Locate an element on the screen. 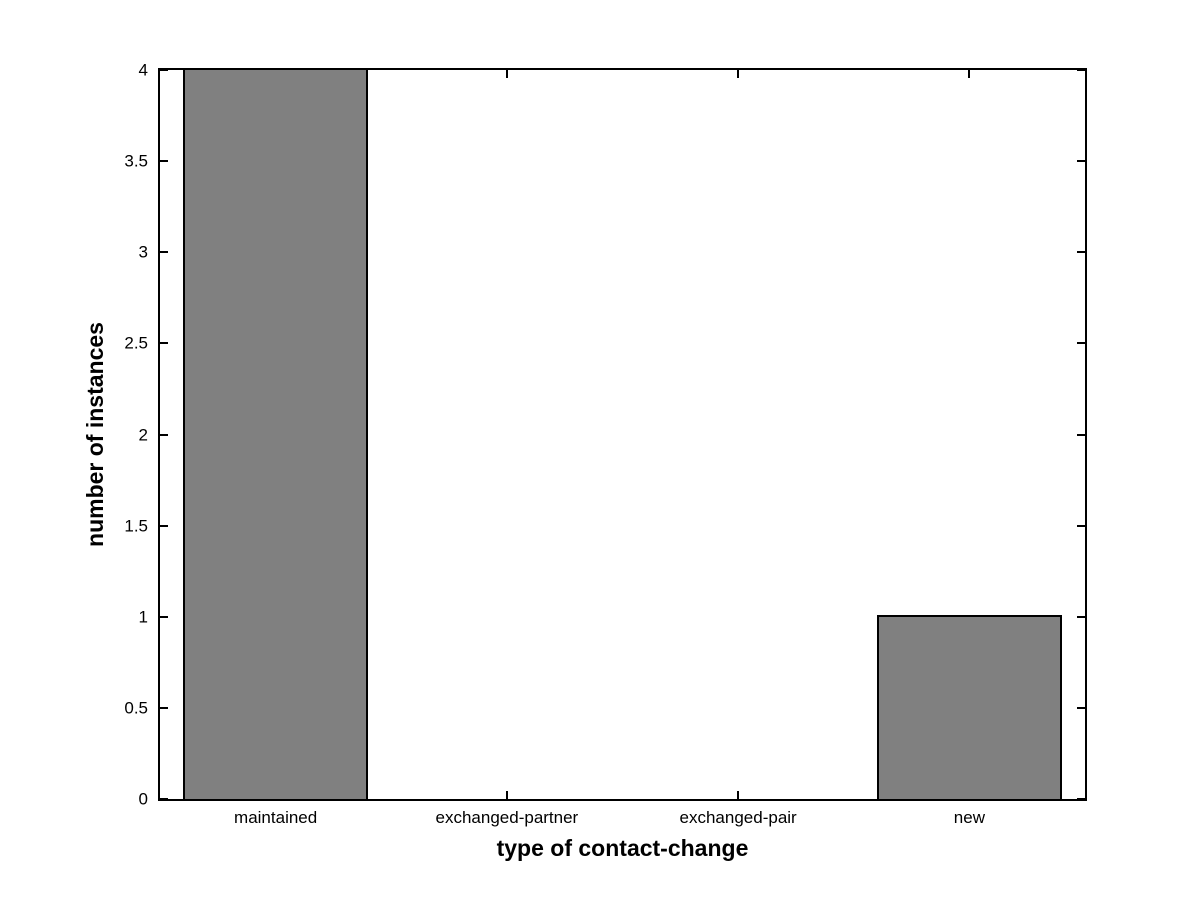  y-tick-label: 0 is located at coordinates (143, 799).